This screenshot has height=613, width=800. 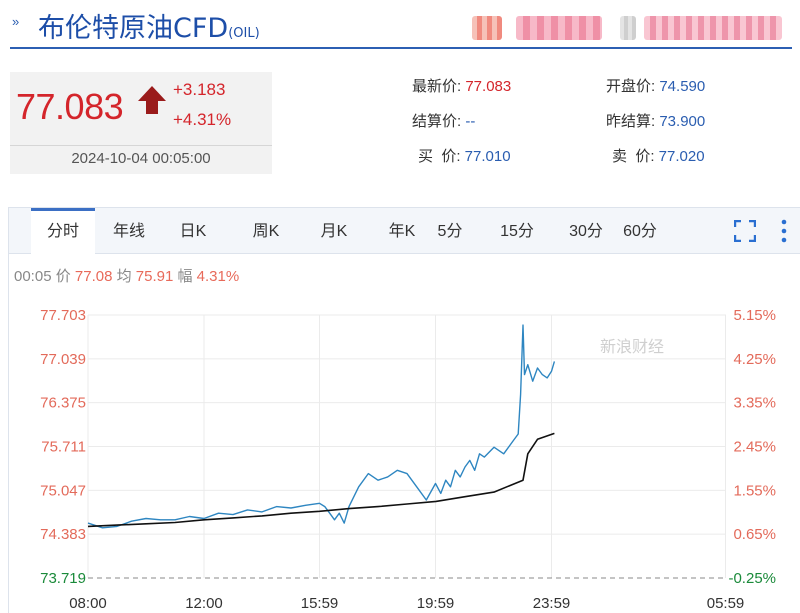 What do you see at coordinates (682, 121) in the screenshot?
I see `field-value: 73.900` at bounding box center [682, 121].